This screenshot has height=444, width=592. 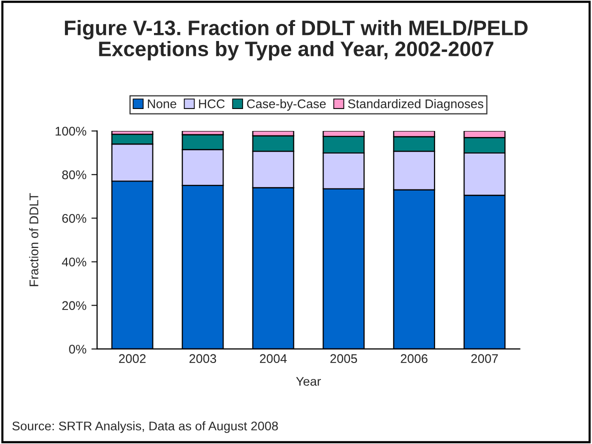 What do you see at coordinates (414, 359) in the screenshot?
I see `x-tick-label: 2006` at bounding box center [414, 359].